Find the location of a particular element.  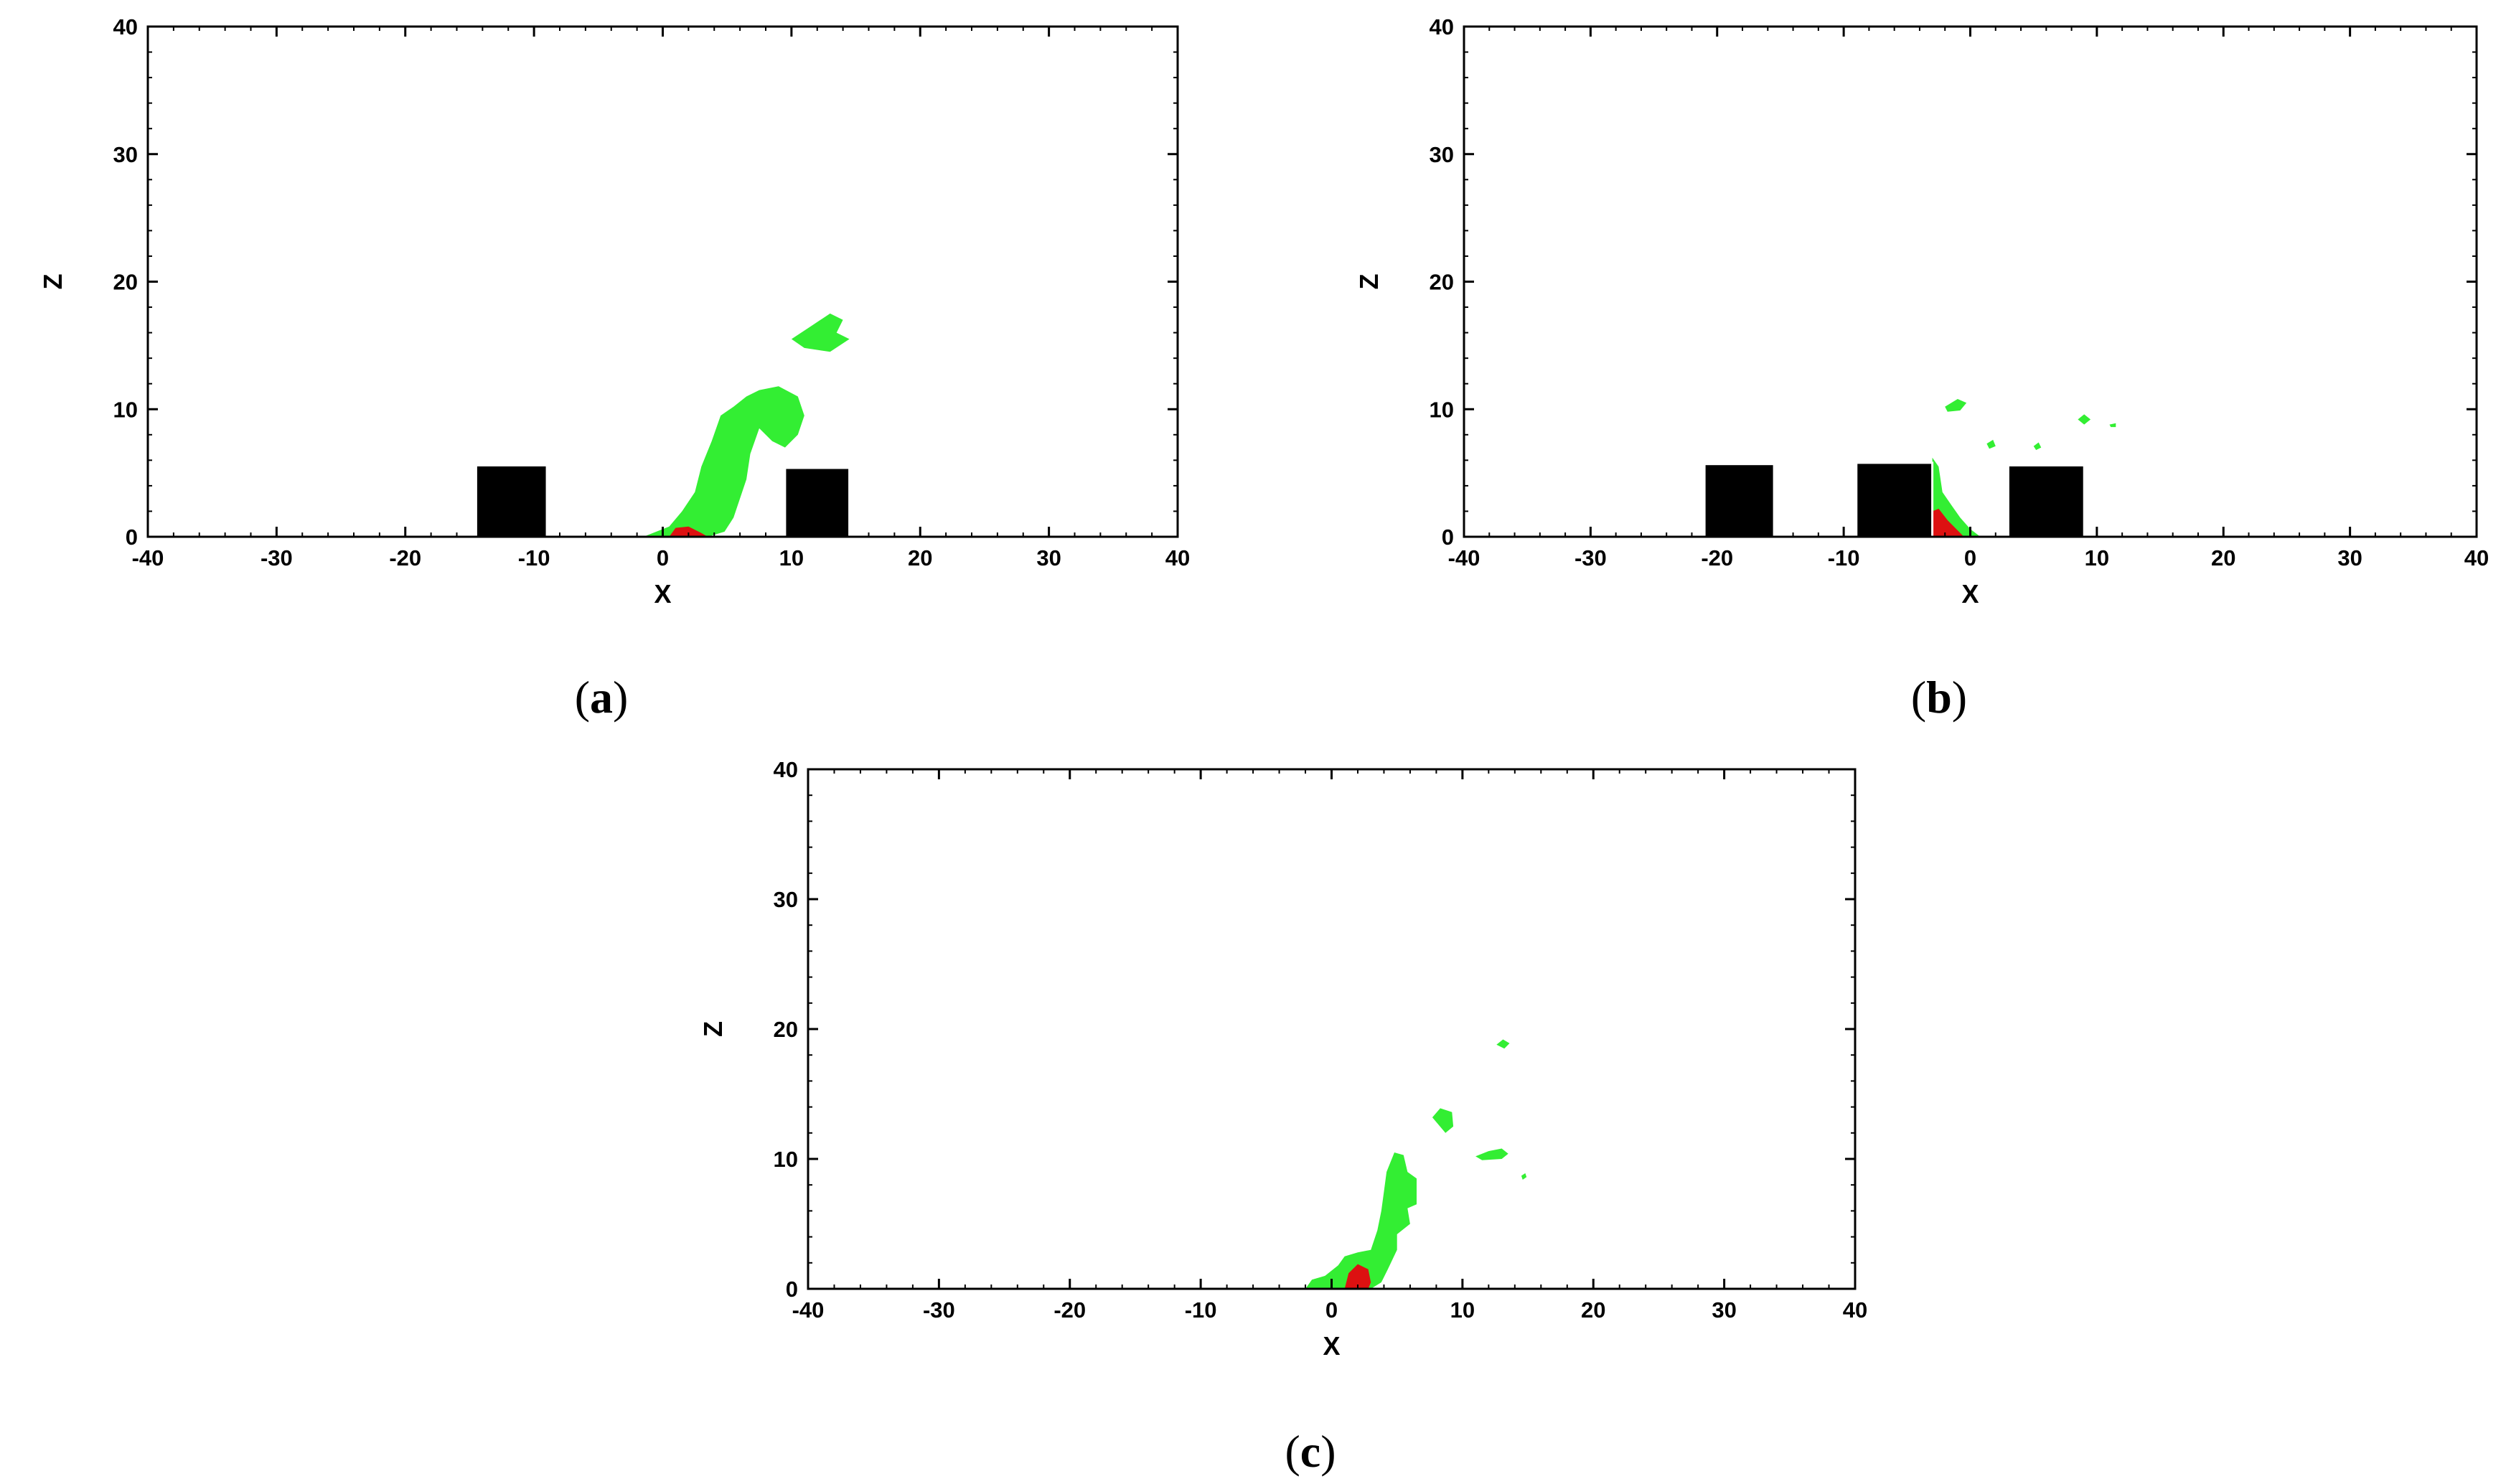

panel-c-xtick-label: 40 is located at coordinates (1855, 1310).